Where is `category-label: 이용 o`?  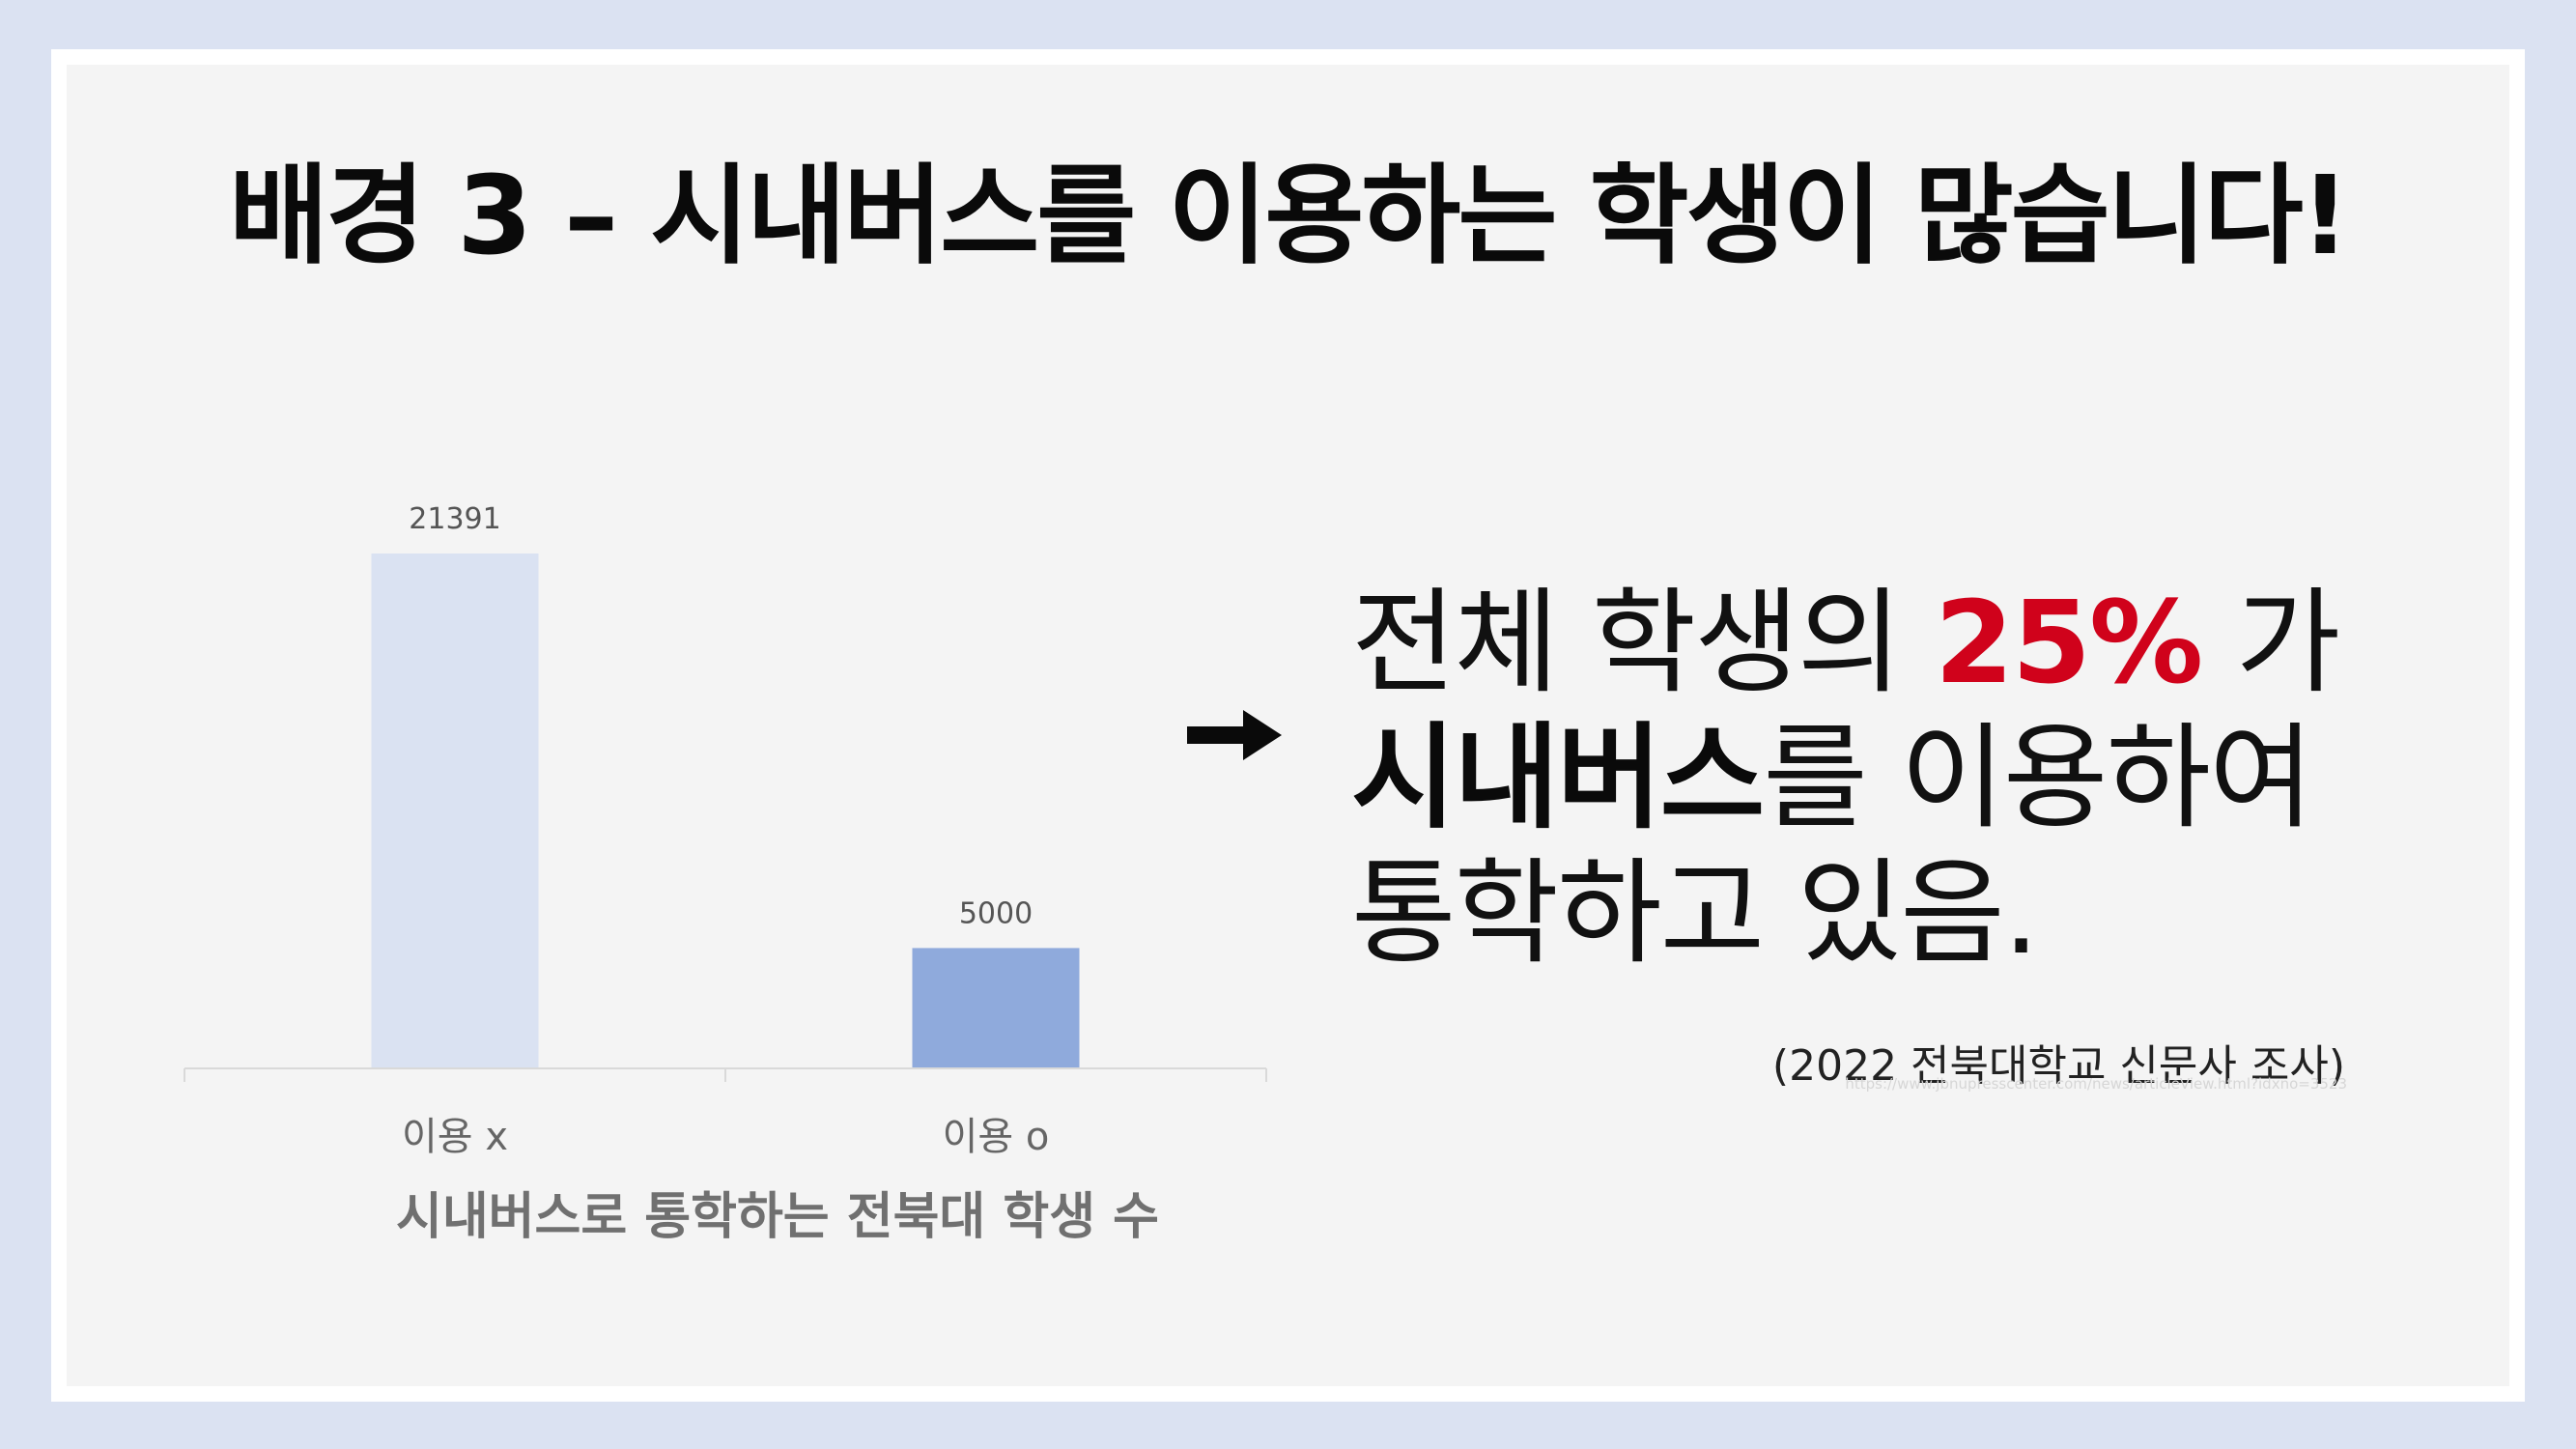
category-label: 이용 o is located at coordinates (997, 1137).